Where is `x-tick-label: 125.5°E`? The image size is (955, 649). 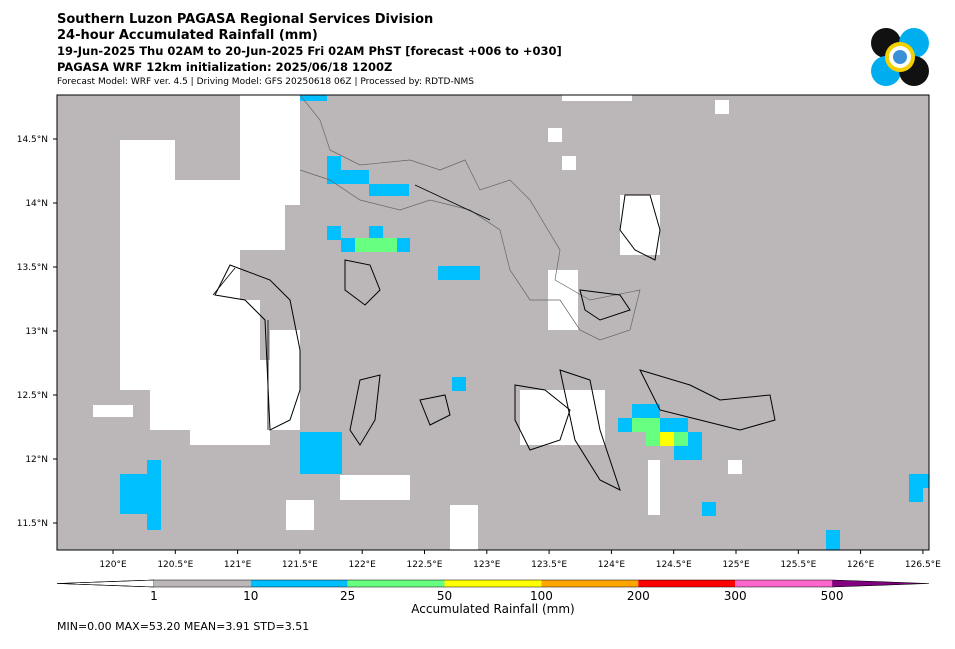
x-tick-label: 125.5°E is located at coordinates (798, 565).